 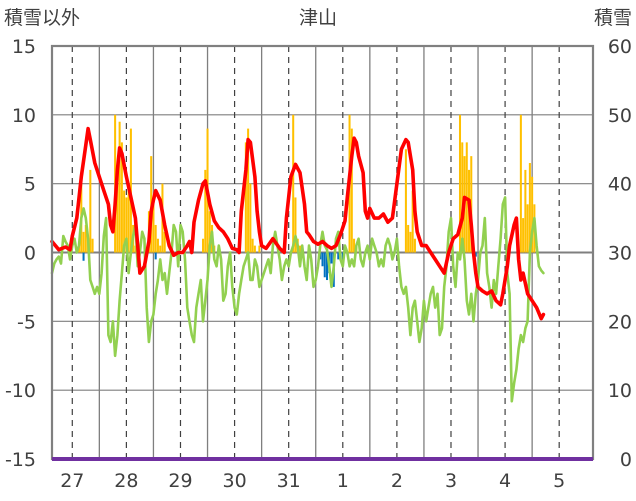 I want to click on day-label: 31, so click(x=289, y=481).